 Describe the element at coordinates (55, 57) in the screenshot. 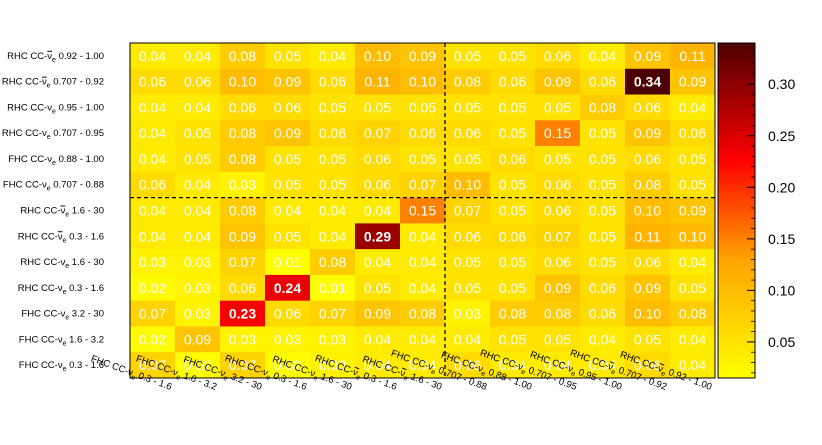

I see `y-tick-label: RHC CC-νe 0.92 - 1.00` at that location.